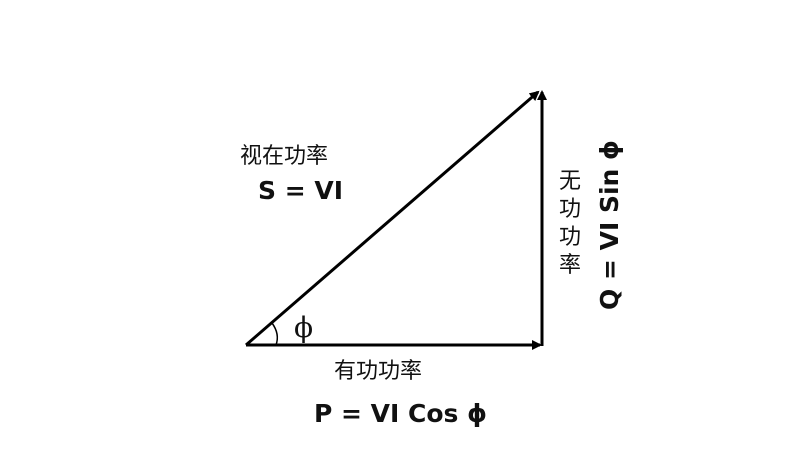  What do you see at coordinates (400, 413) in the screenshot?
I see `active-power-formula: P = VI Cos ϕ` at bounding box center [400, 413].